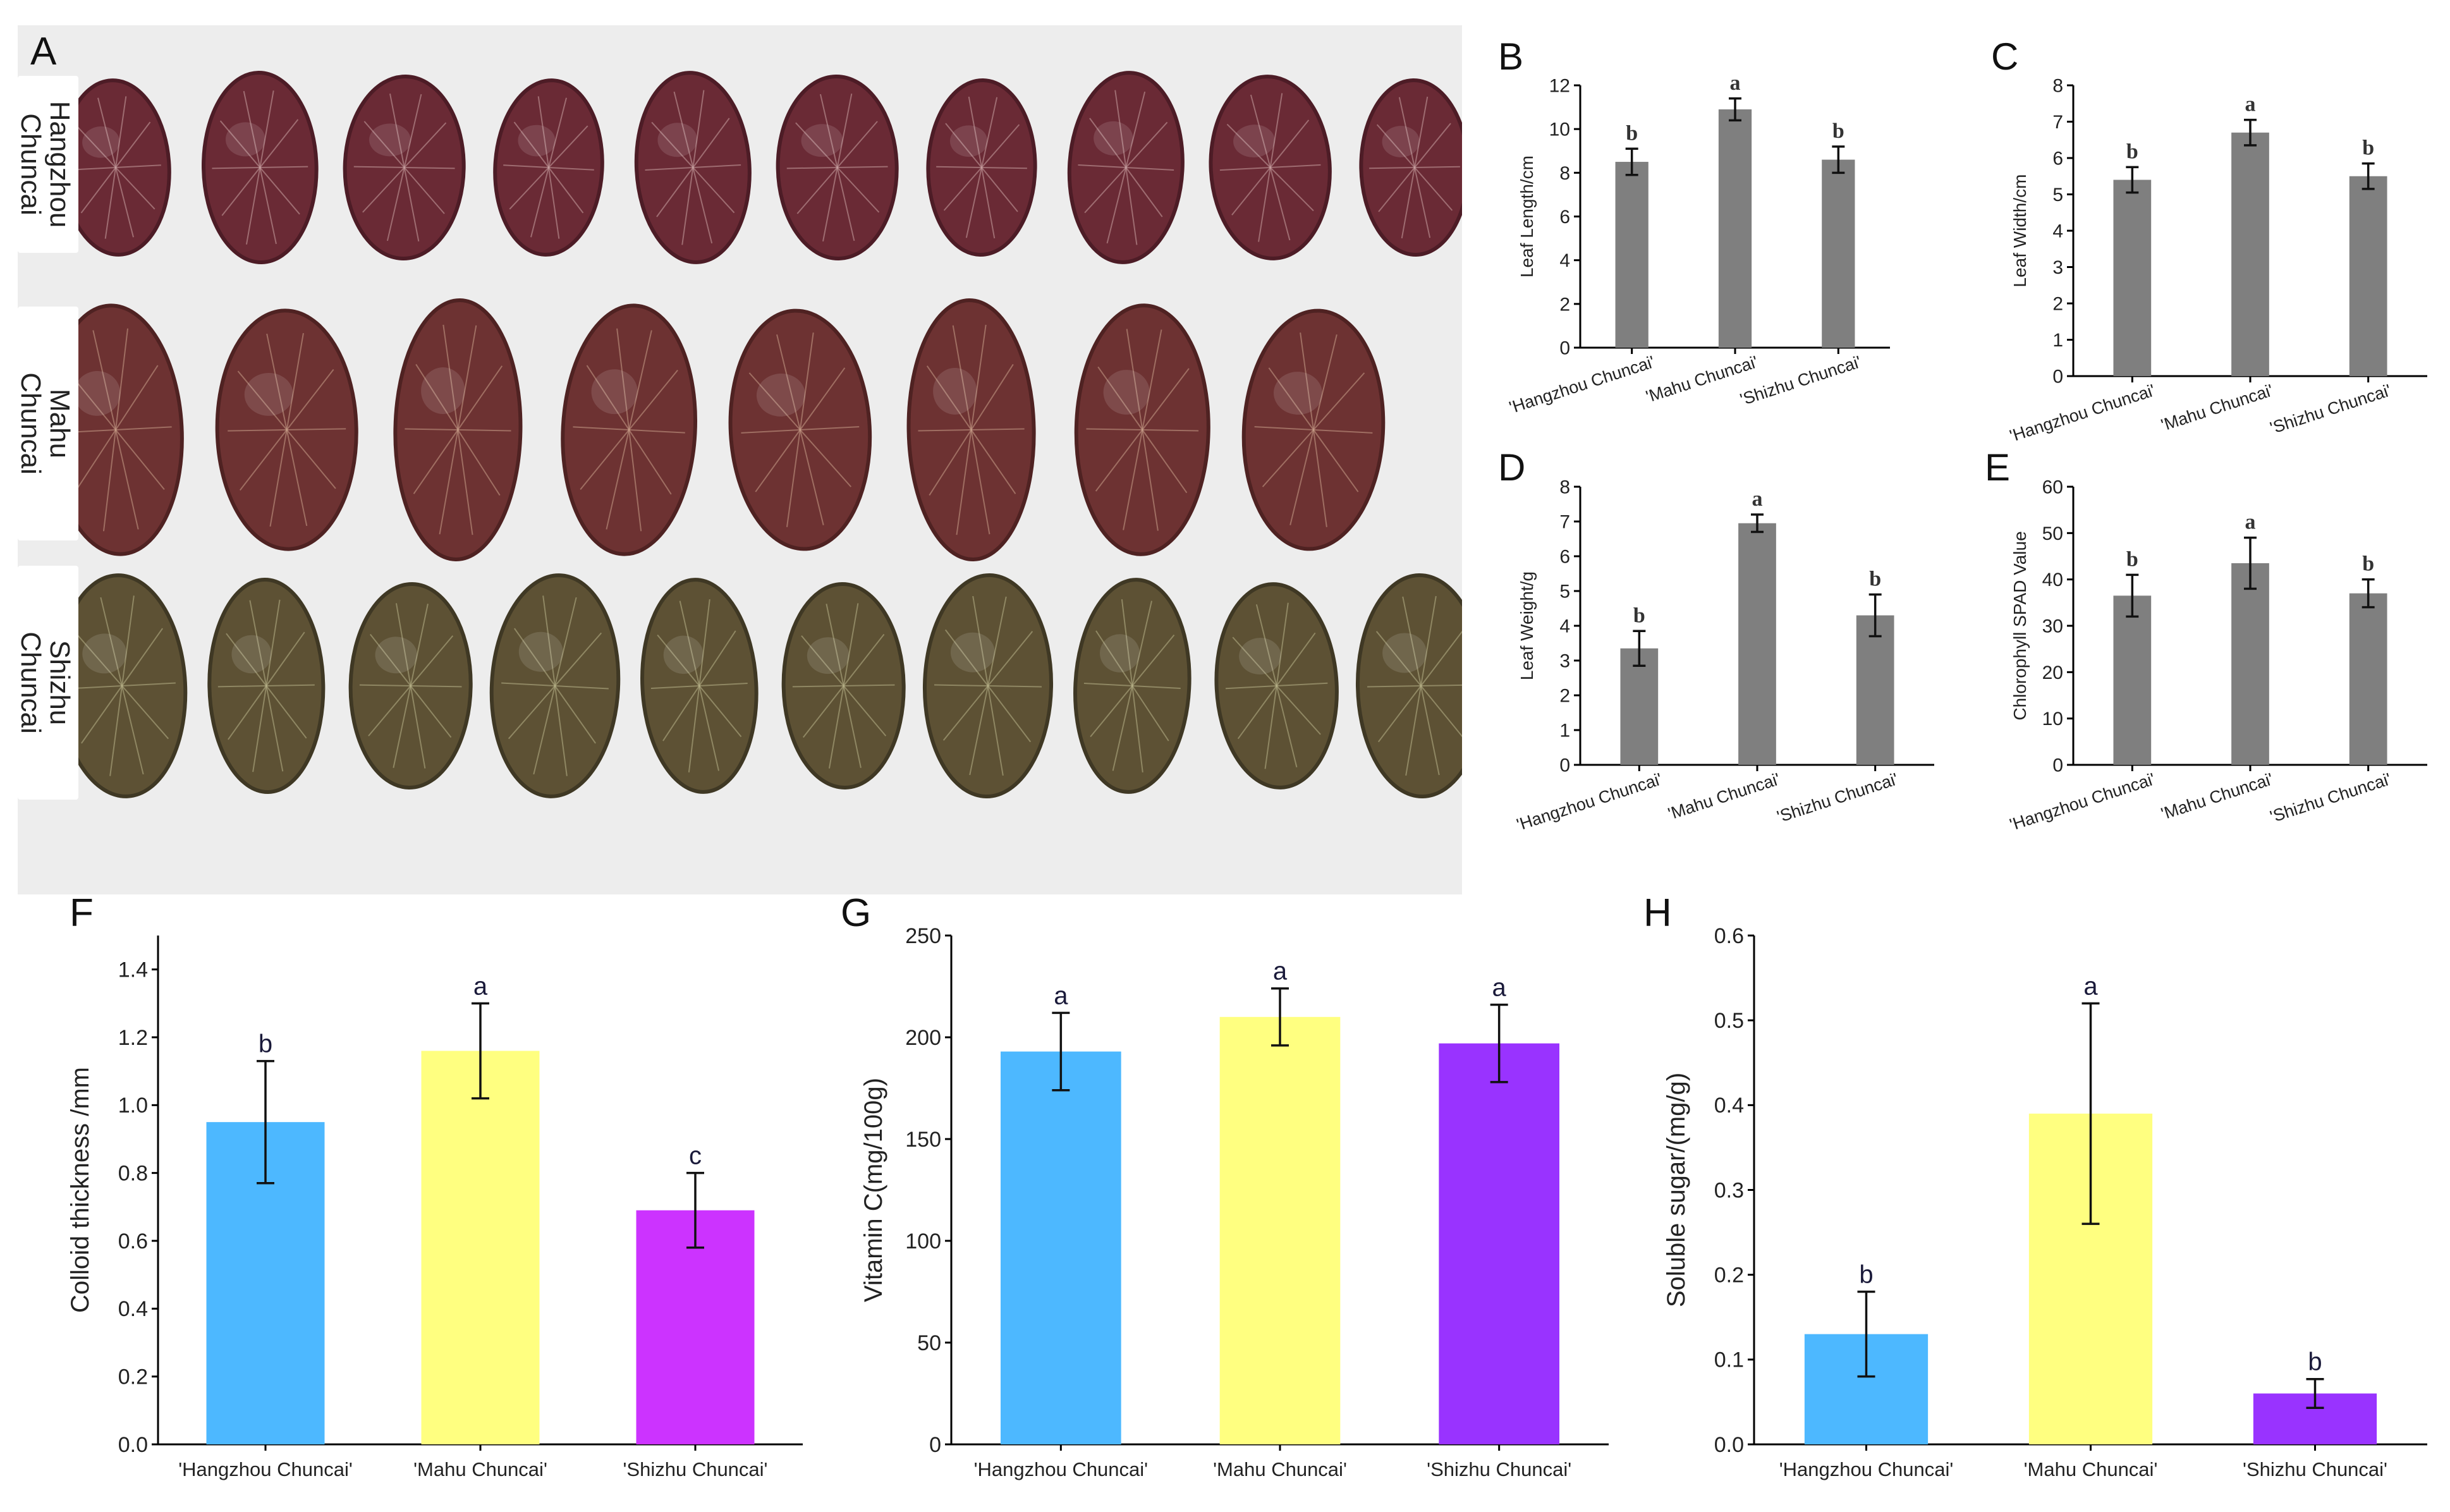 This screenshot has width=2450, height=1512. I want to click on y-tick-label: 0.4, so click(1729, 1106).